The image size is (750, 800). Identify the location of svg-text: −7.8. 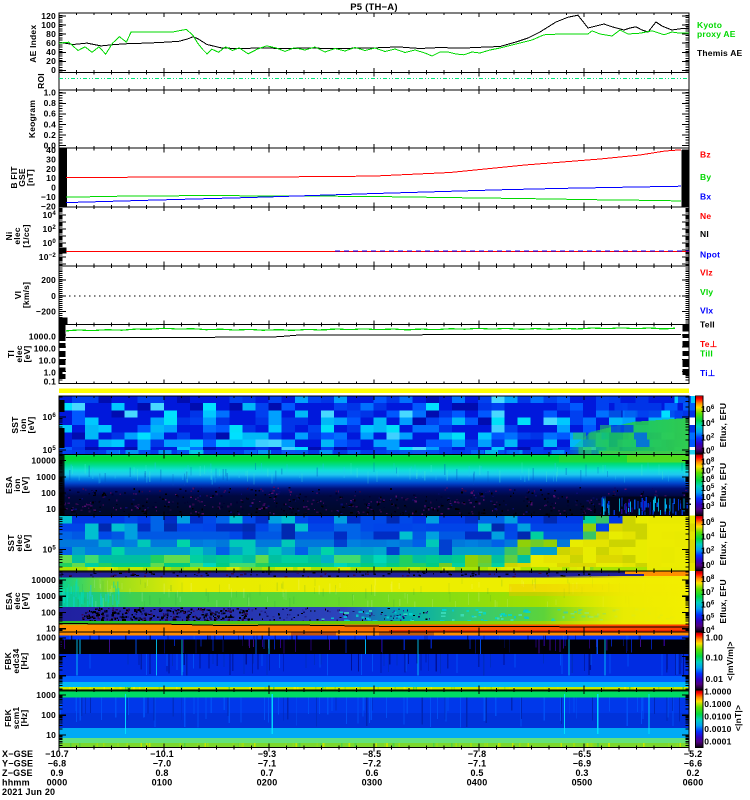
(477, 754).